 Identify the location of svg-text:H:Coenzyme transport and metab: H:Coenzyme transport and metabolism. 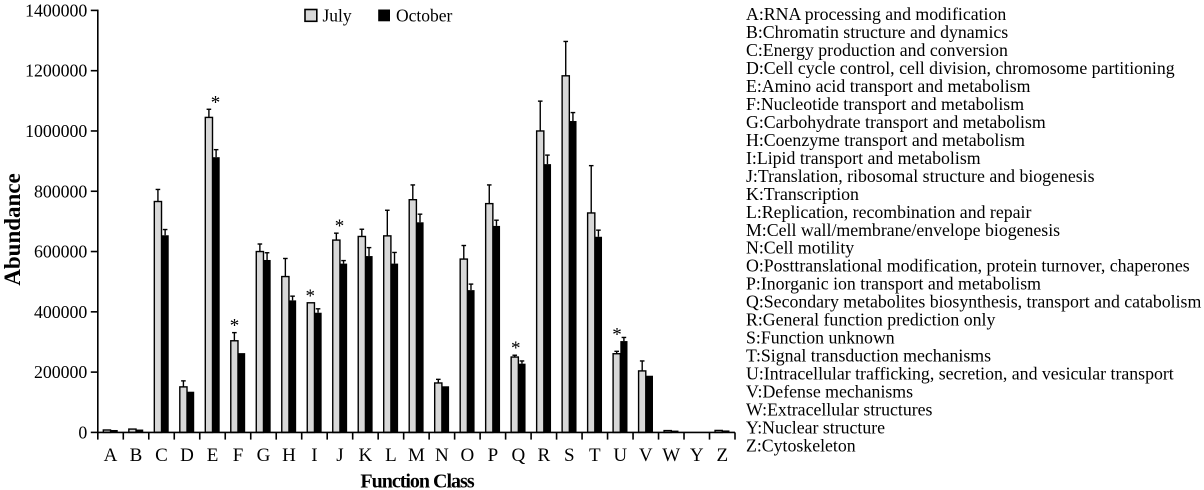
(885, 140).